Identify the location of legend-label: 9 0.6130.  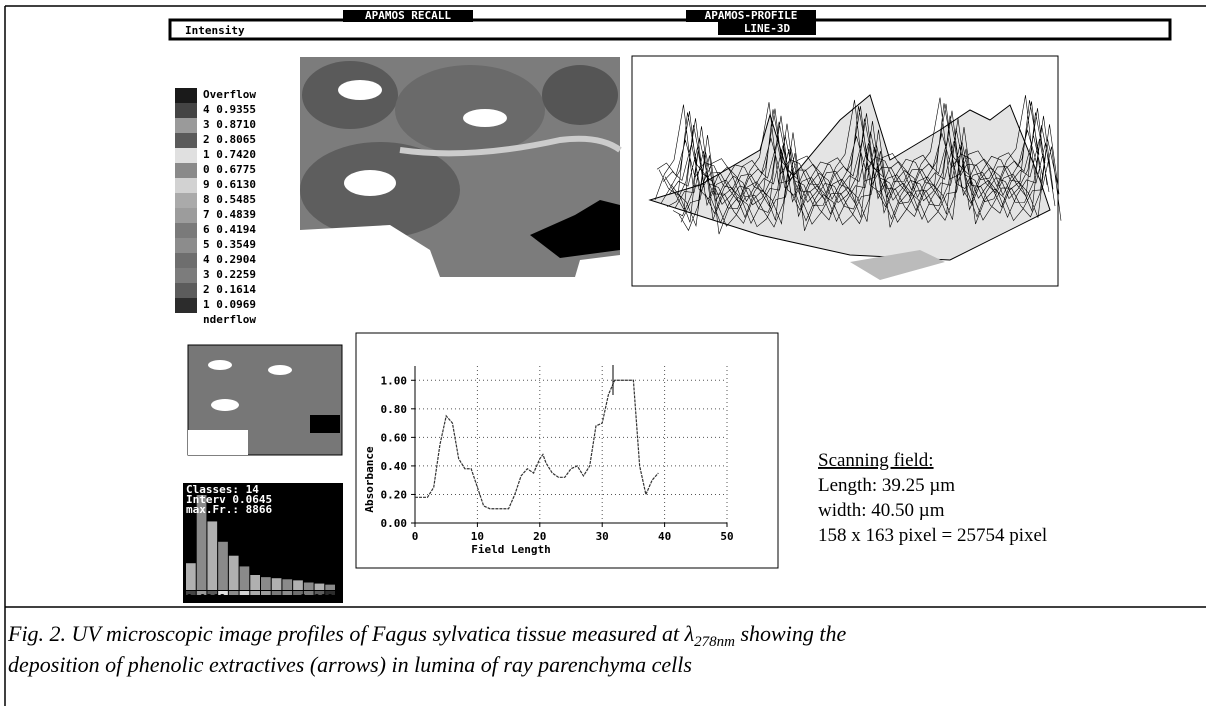
(229, 184).